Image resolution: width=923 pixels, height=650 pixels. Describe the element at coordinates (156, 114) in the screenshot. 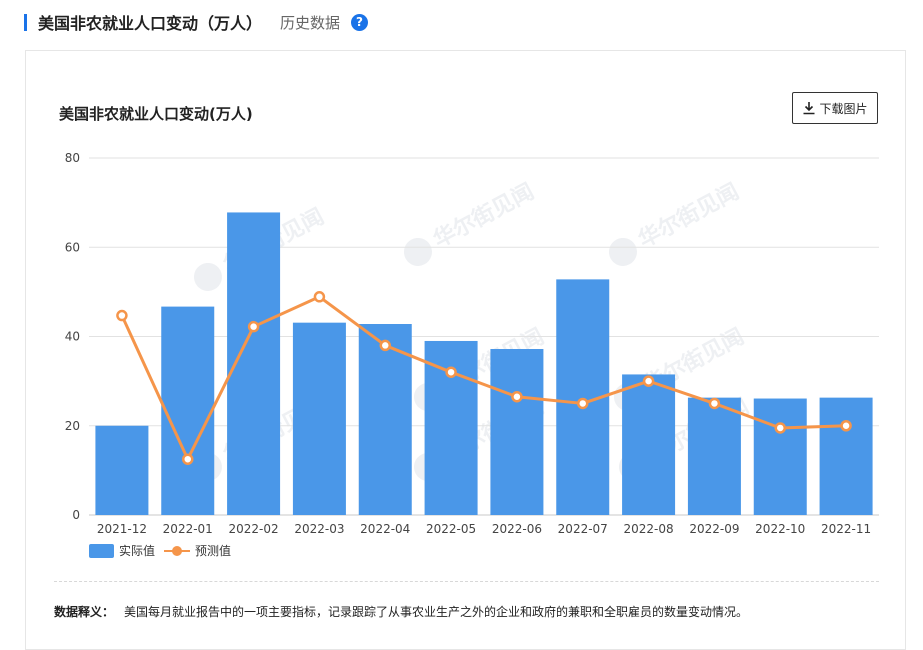

I see `chart-title: 美国非农就业人口变动(万人)` at that location.